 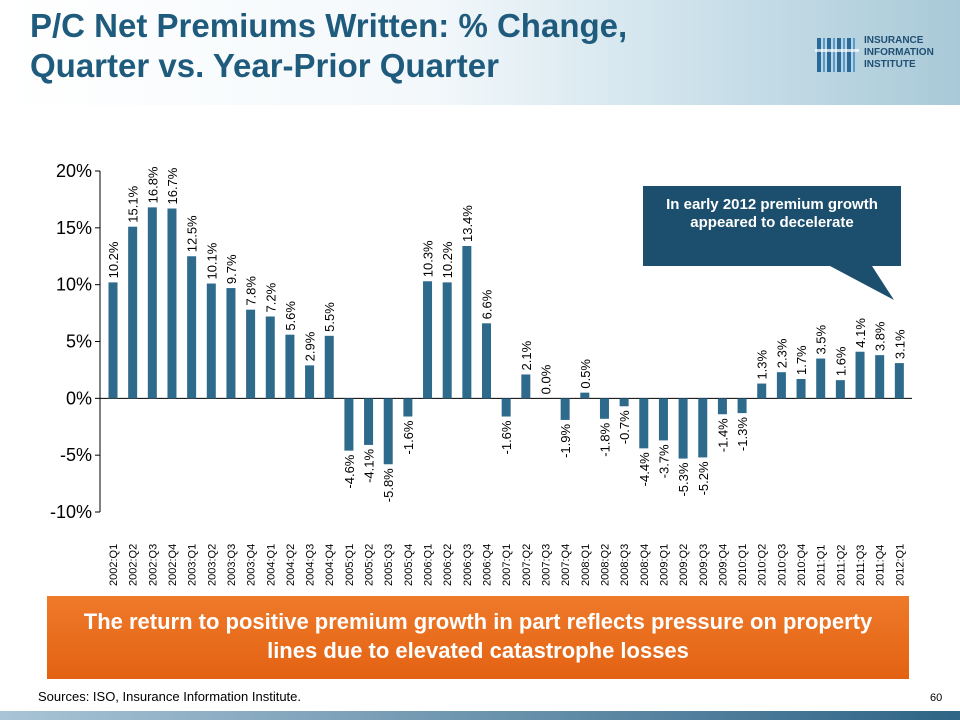 I want to click on value-label: 6.6%, so click(x=487, y=304).